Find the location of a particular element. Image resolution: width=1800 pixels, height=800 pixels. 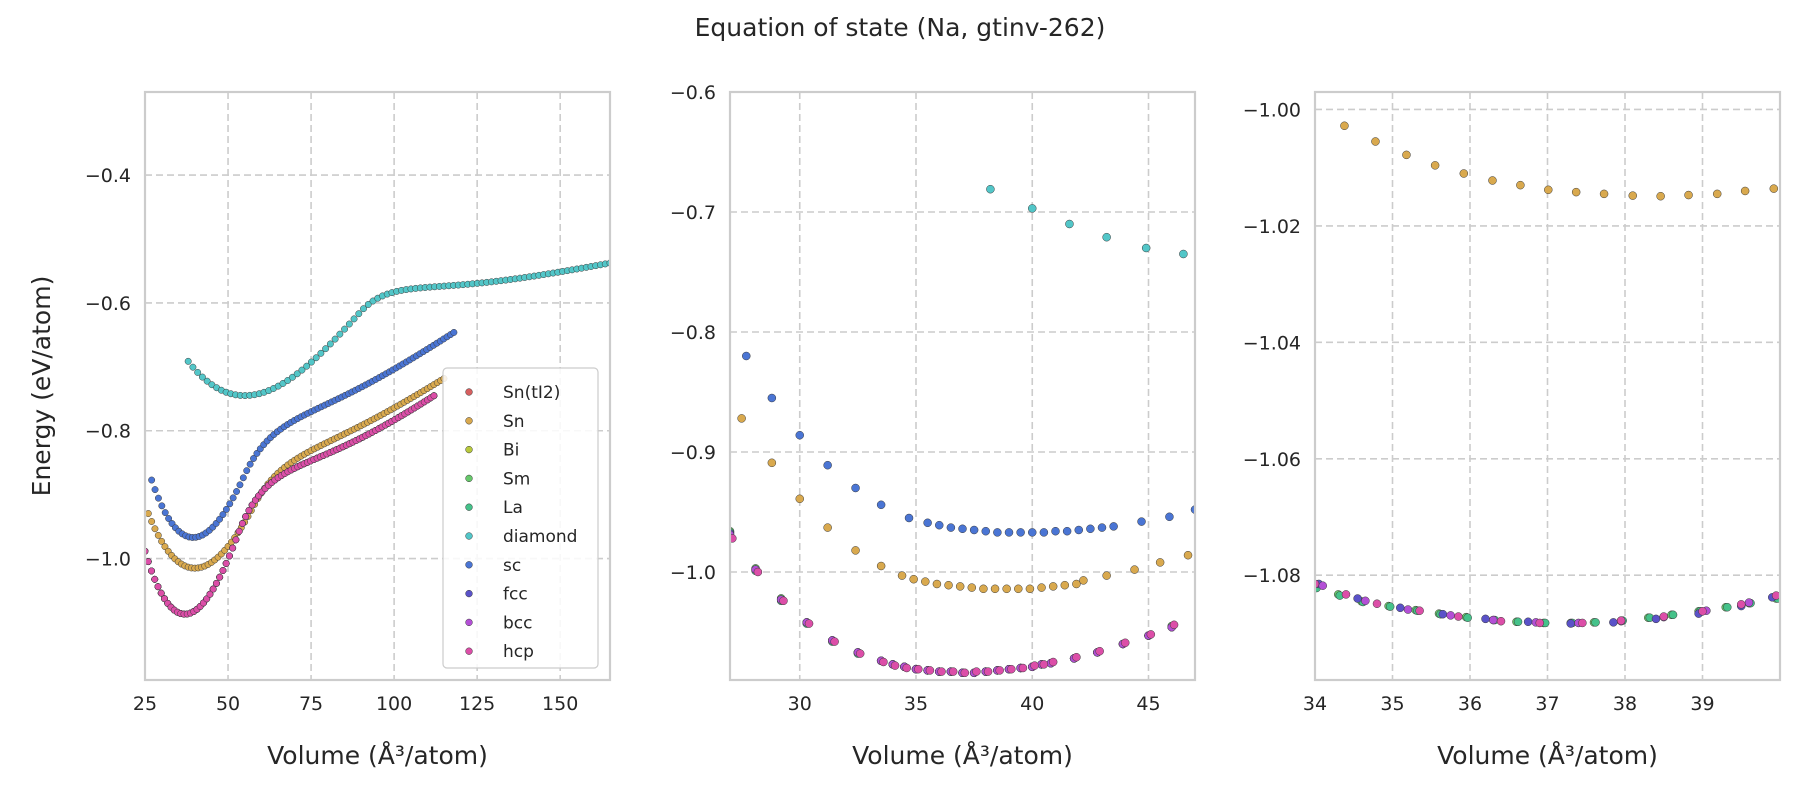

x-tick-label: 35 is located at coordinates (1392, 704).